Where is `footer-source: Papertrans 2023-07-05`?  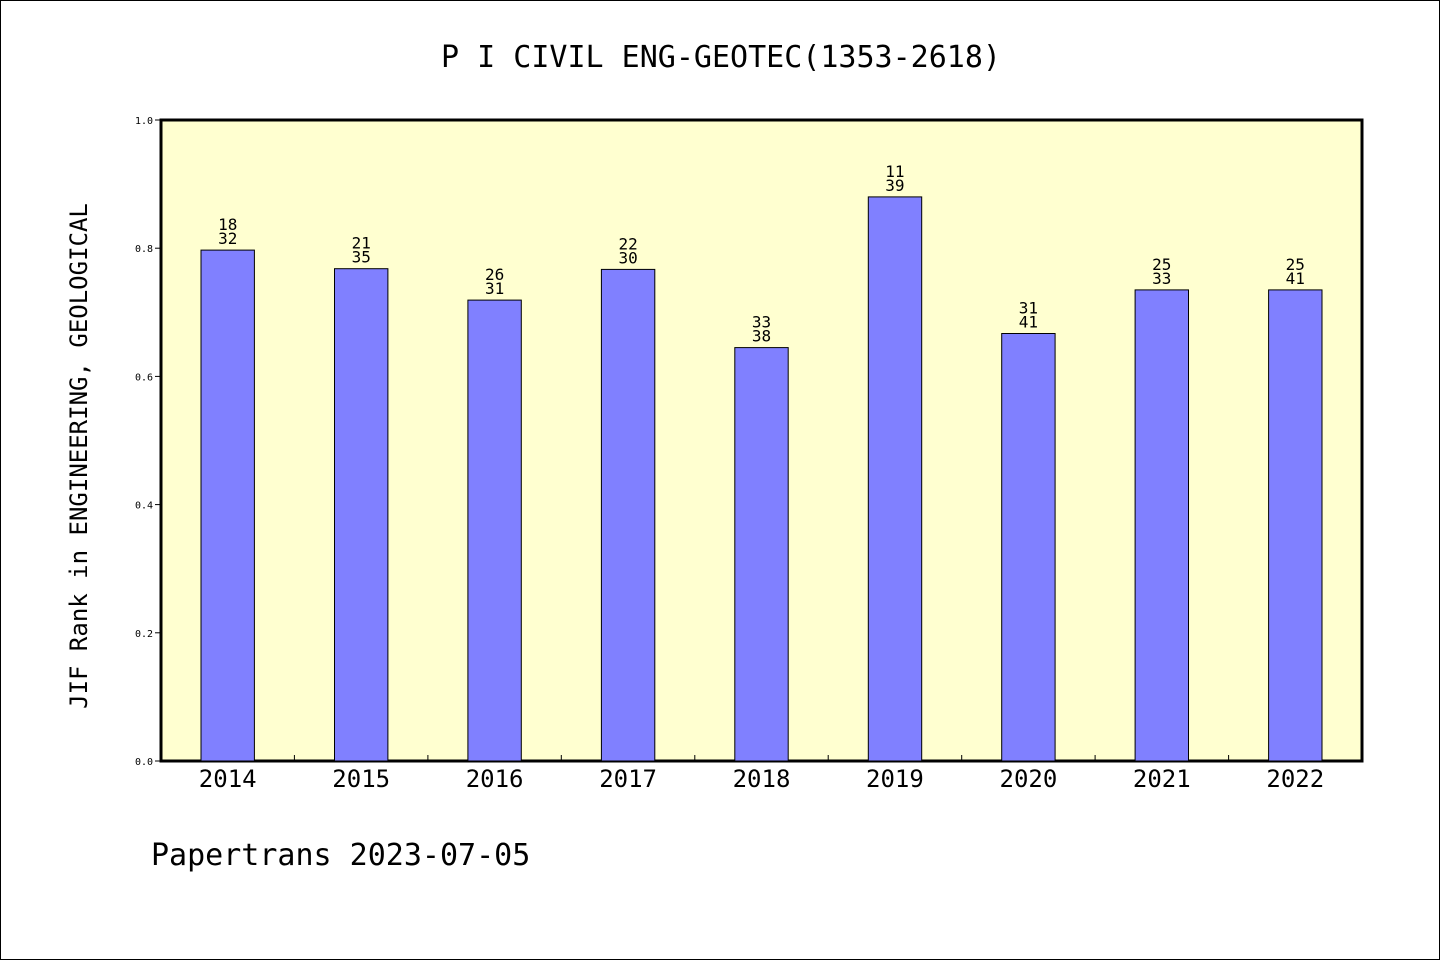 footer-source: Papertrans 2023-07-05 is located at coordinates (340, 855).